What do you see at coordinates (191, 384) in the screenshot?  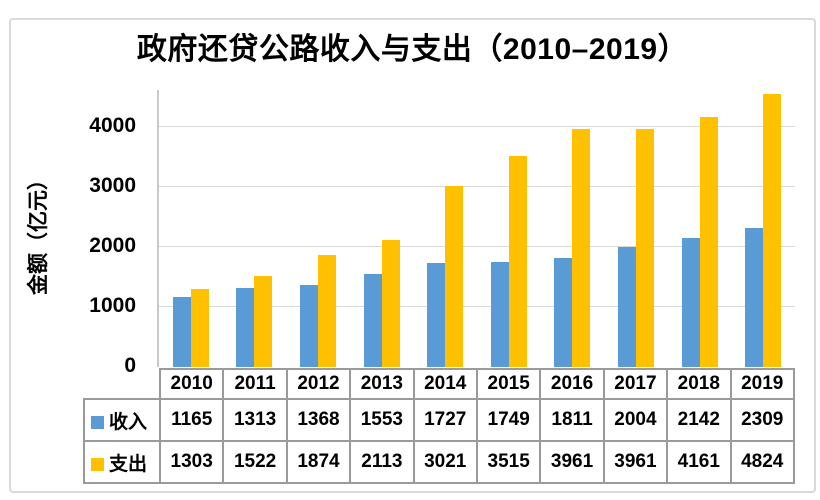 I see `year-header-cell-2010: 2010` at bounding box center [191, 384].